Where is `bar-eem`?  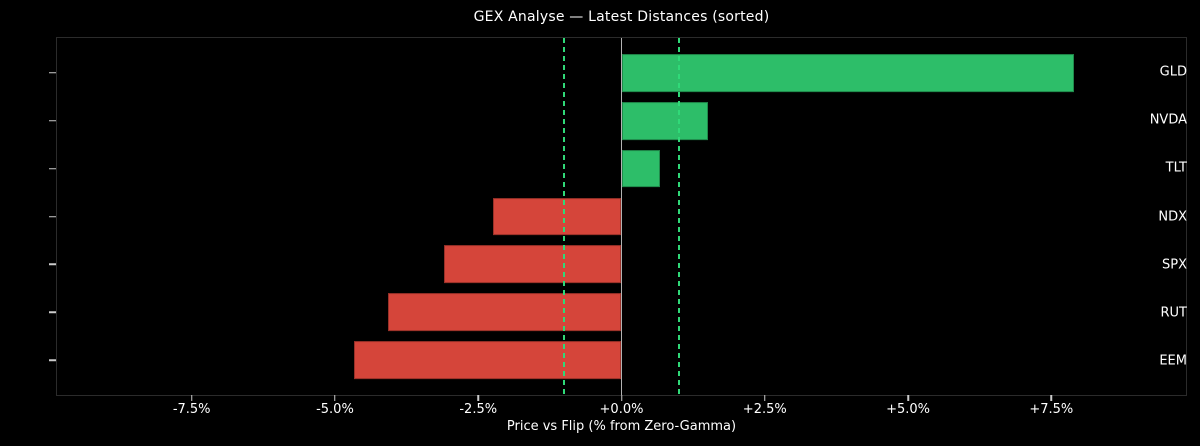
bar-eem is located at coordinates (487, 360).